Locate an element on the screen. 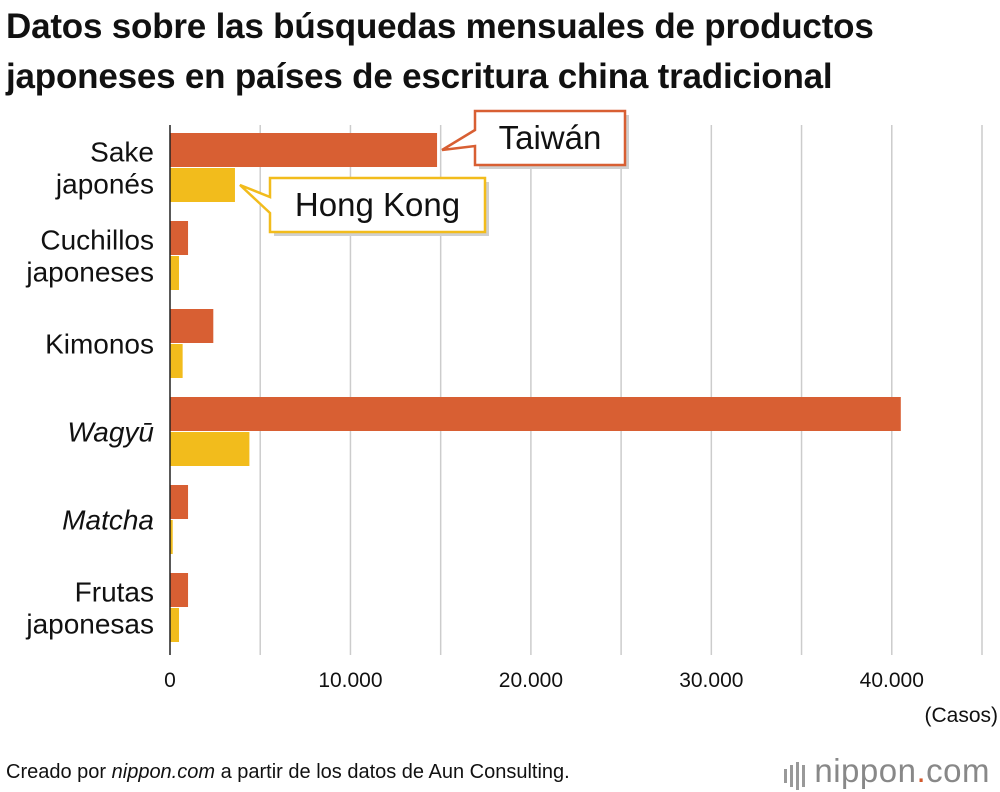 The image size is (1000, 792). nippon-logo: nippon.com is located at coordinates (887, 772).